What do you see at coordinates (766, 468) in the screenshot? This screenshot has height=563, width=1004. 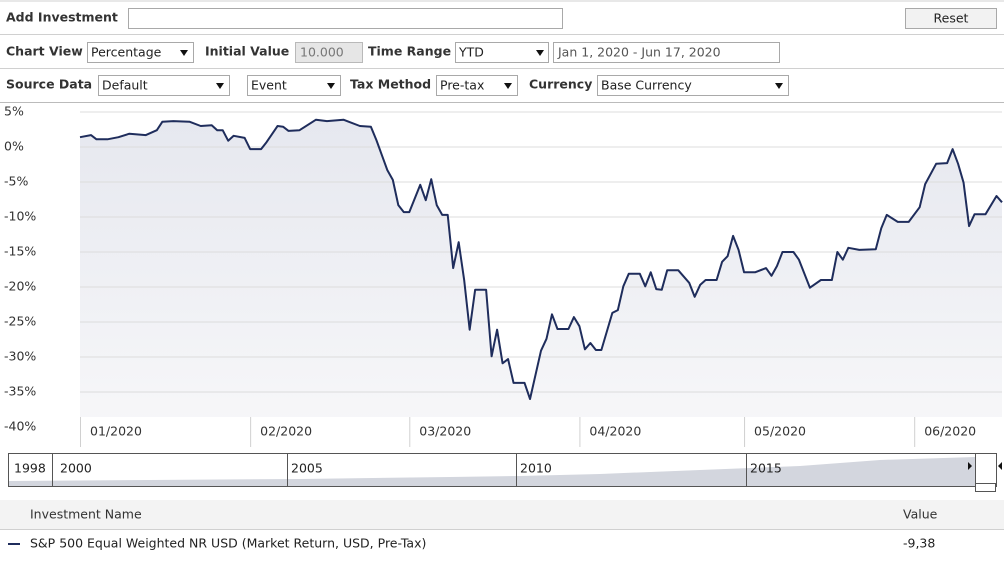 I see `navigator-label: 2015` at bounding box center [766, 468].